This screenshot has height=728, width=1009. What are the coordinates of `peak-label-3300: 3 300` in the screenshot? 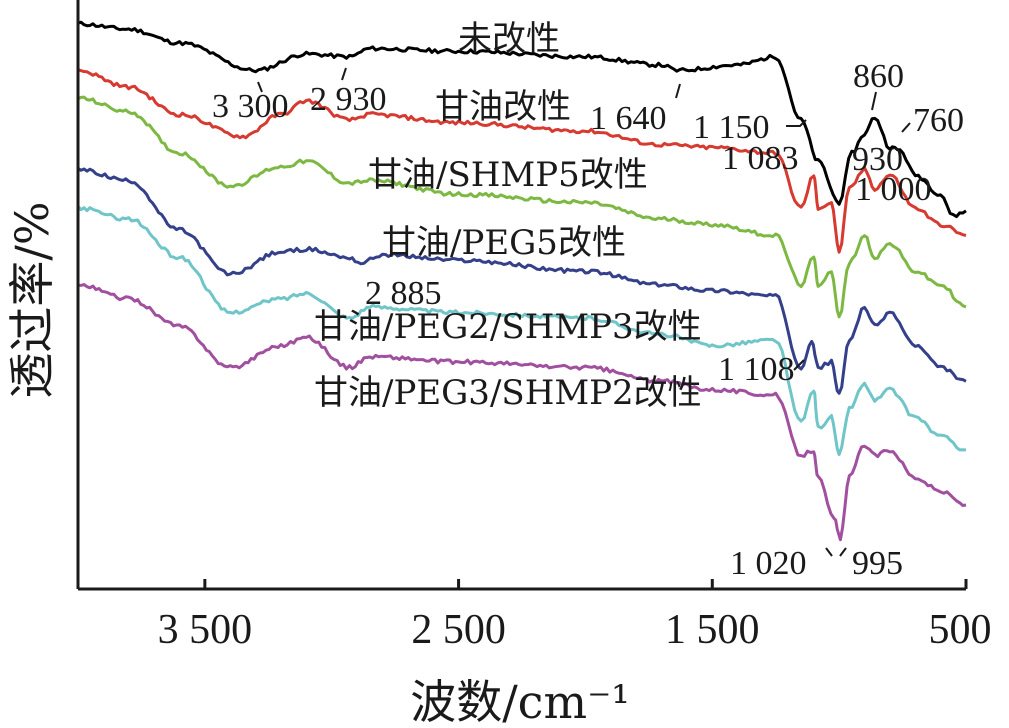 It's located at (250, 106).